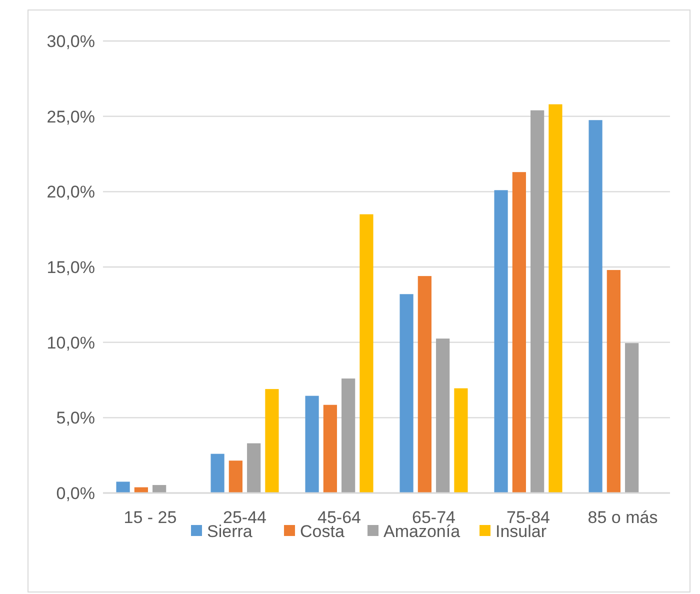  Describe the element at coordinates (75, 418) in the screenshot. I see `y-tick-label: 5,0%` at that location.